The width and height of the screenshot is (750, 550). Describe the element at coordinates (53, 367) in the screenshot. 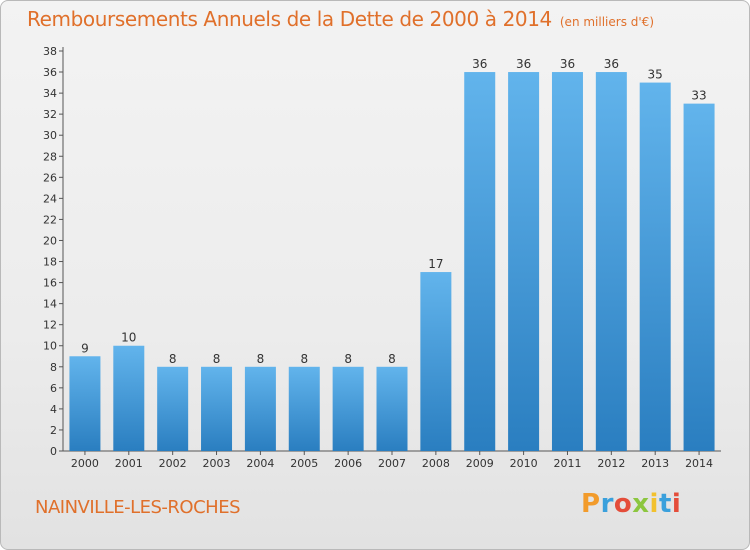

I see `y-tick-label: 8` at that location.